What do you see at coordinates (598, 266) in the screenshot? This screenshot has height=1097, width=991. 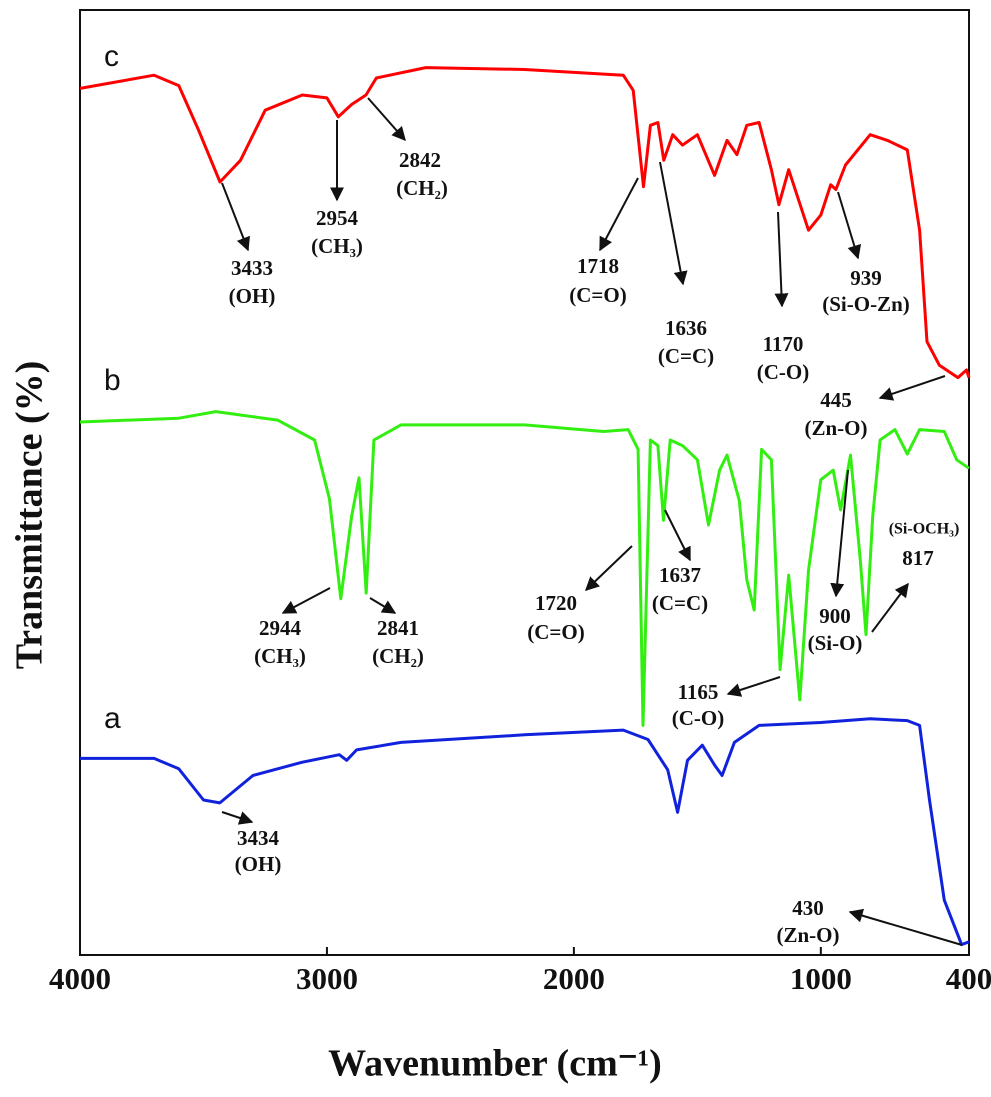 I see `annotation-value: 1718` at bounding box center [598, 266].